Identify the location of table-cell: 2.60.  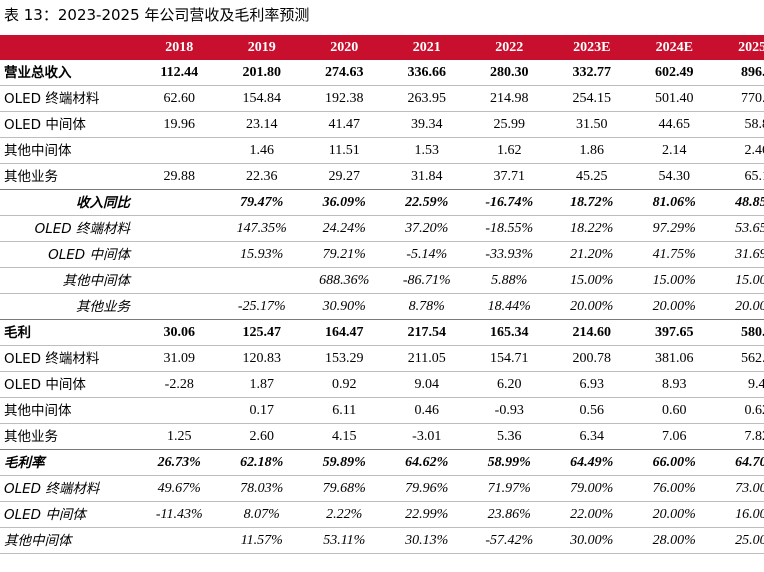
(262, 436).